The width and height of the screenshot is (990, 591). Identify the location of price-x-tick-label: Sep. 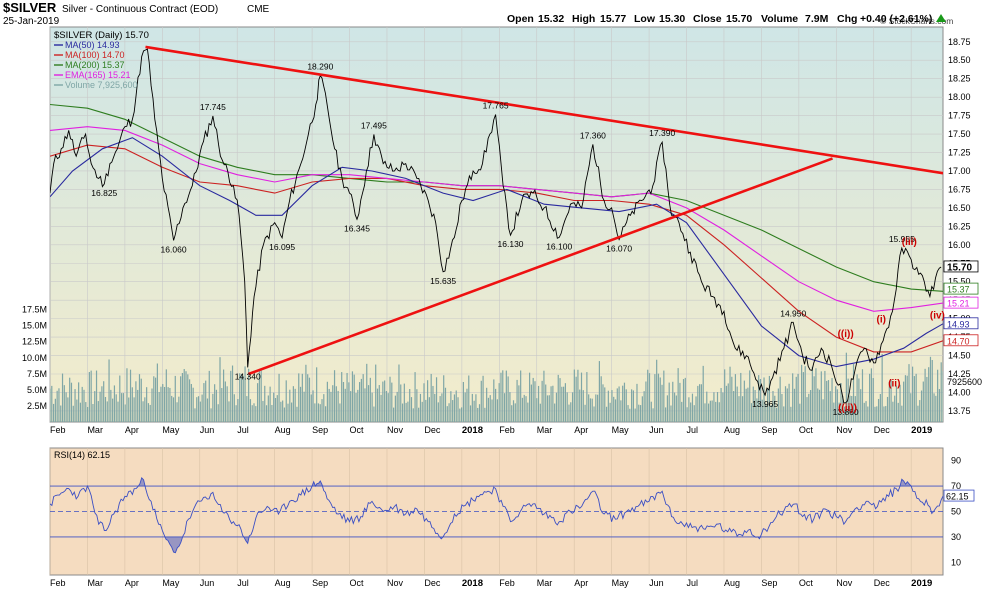
(320, 430).